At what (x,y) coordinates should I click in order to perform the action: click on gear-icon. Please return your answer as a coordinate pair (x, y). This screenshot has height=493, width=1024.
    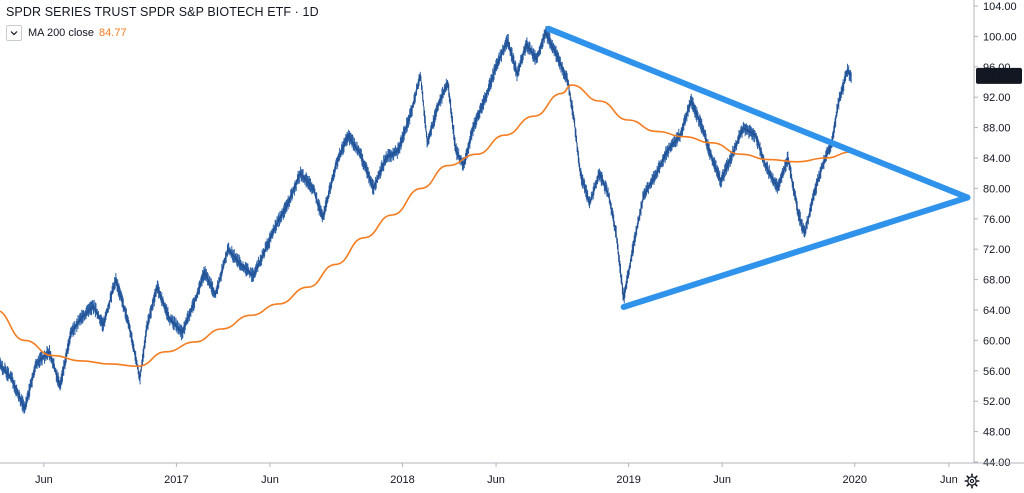
    Looking at the image, I should click on (972, 481).